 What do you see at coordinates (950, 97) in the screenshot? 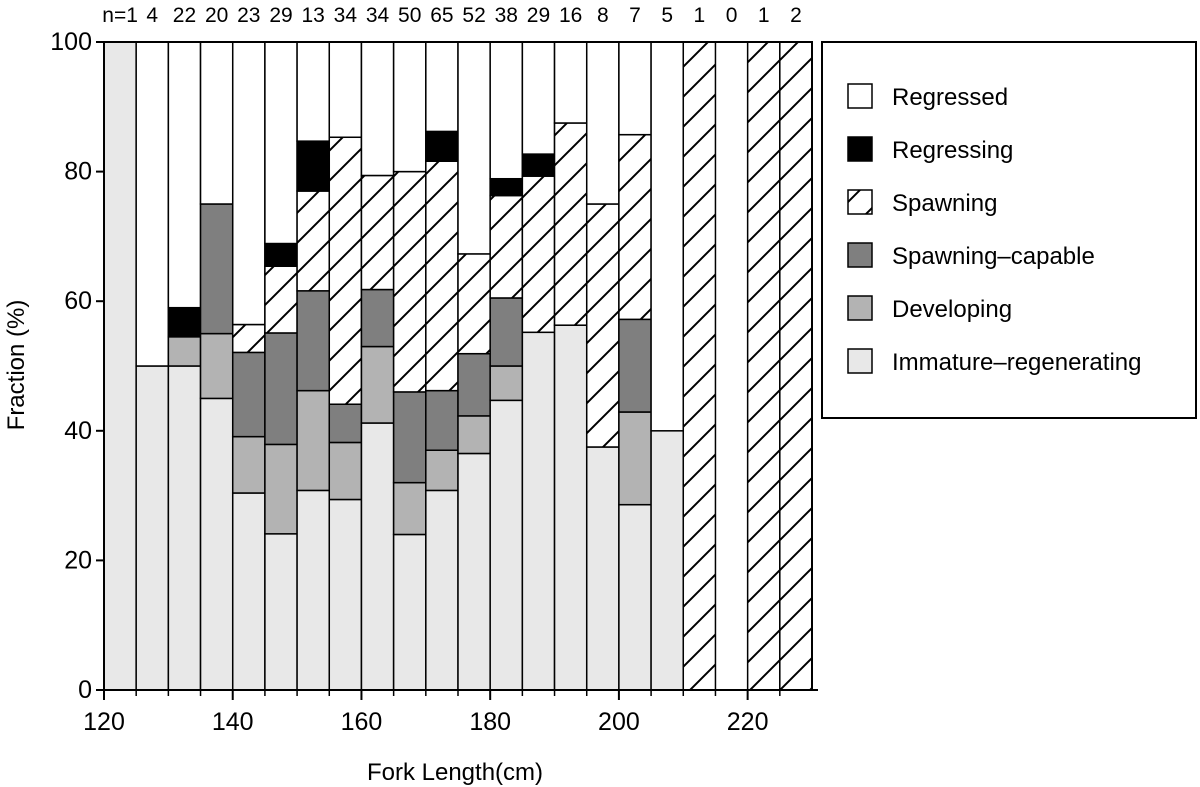
I see `legend-label-5: Regressed` at bounding box center [950, 97].